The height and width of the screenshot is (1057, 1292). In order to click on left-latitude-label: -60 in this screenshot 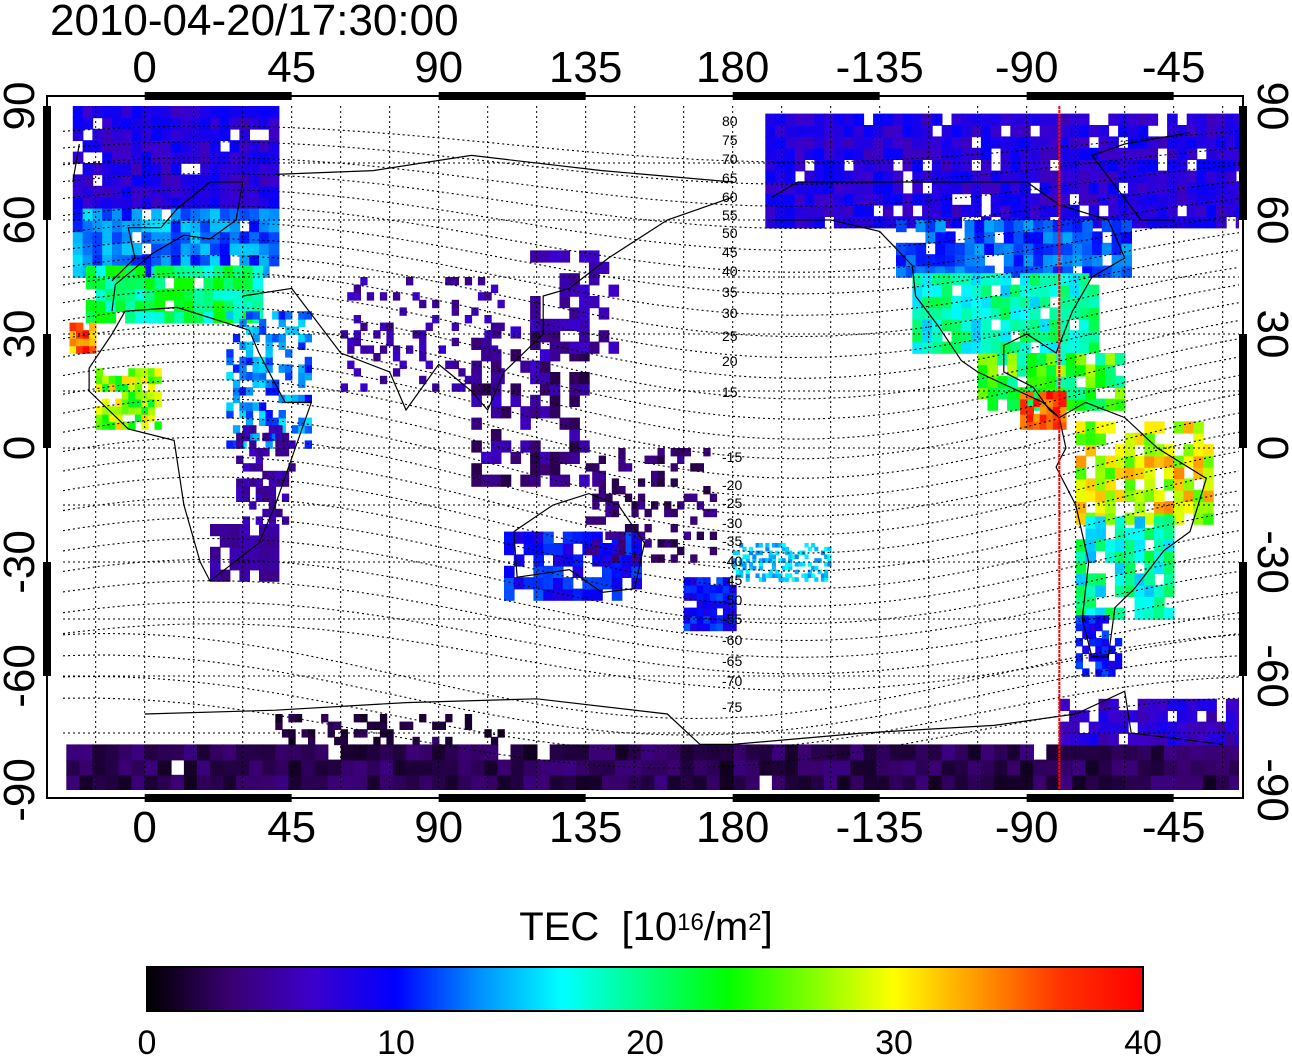, I will do `click(22, 676)`.